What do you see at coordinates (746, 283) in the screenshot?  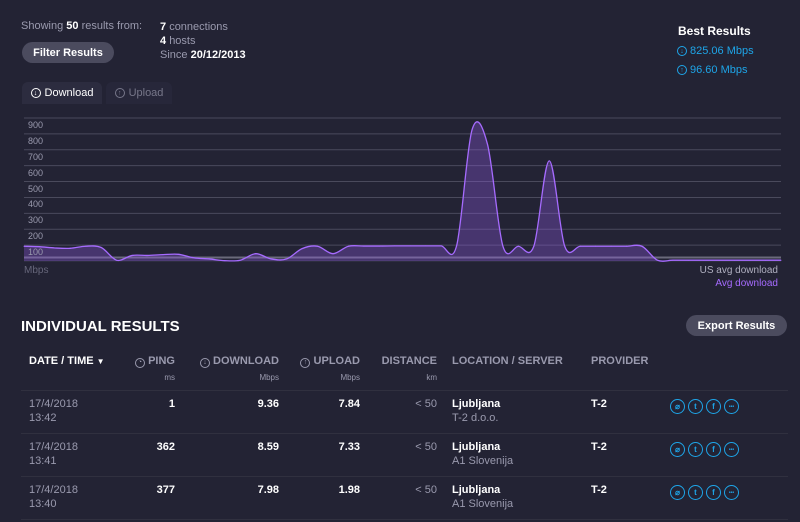 I see `legend-avg-download: Avg download` at bounding box center [746, 283].